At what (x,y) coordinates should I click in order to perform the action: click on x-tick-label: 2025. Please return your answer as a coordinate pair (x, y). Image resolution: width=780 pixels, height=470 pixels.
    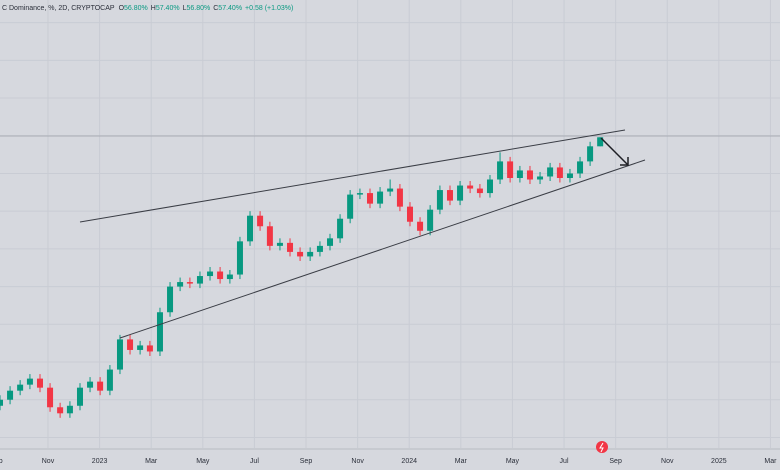
    Looking at the image, I should click on (719, 461).